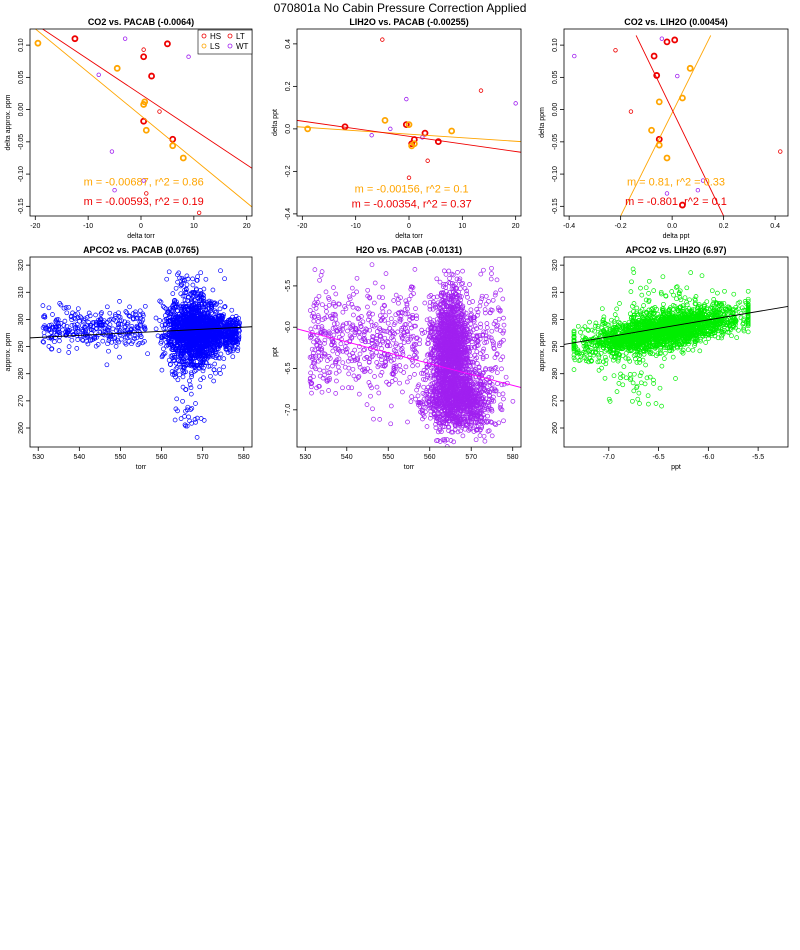  What do you see at coordinates (288, 214) in the screenshot?
I see `y-tick-label: -0.4` at bounding box center [288, 214].